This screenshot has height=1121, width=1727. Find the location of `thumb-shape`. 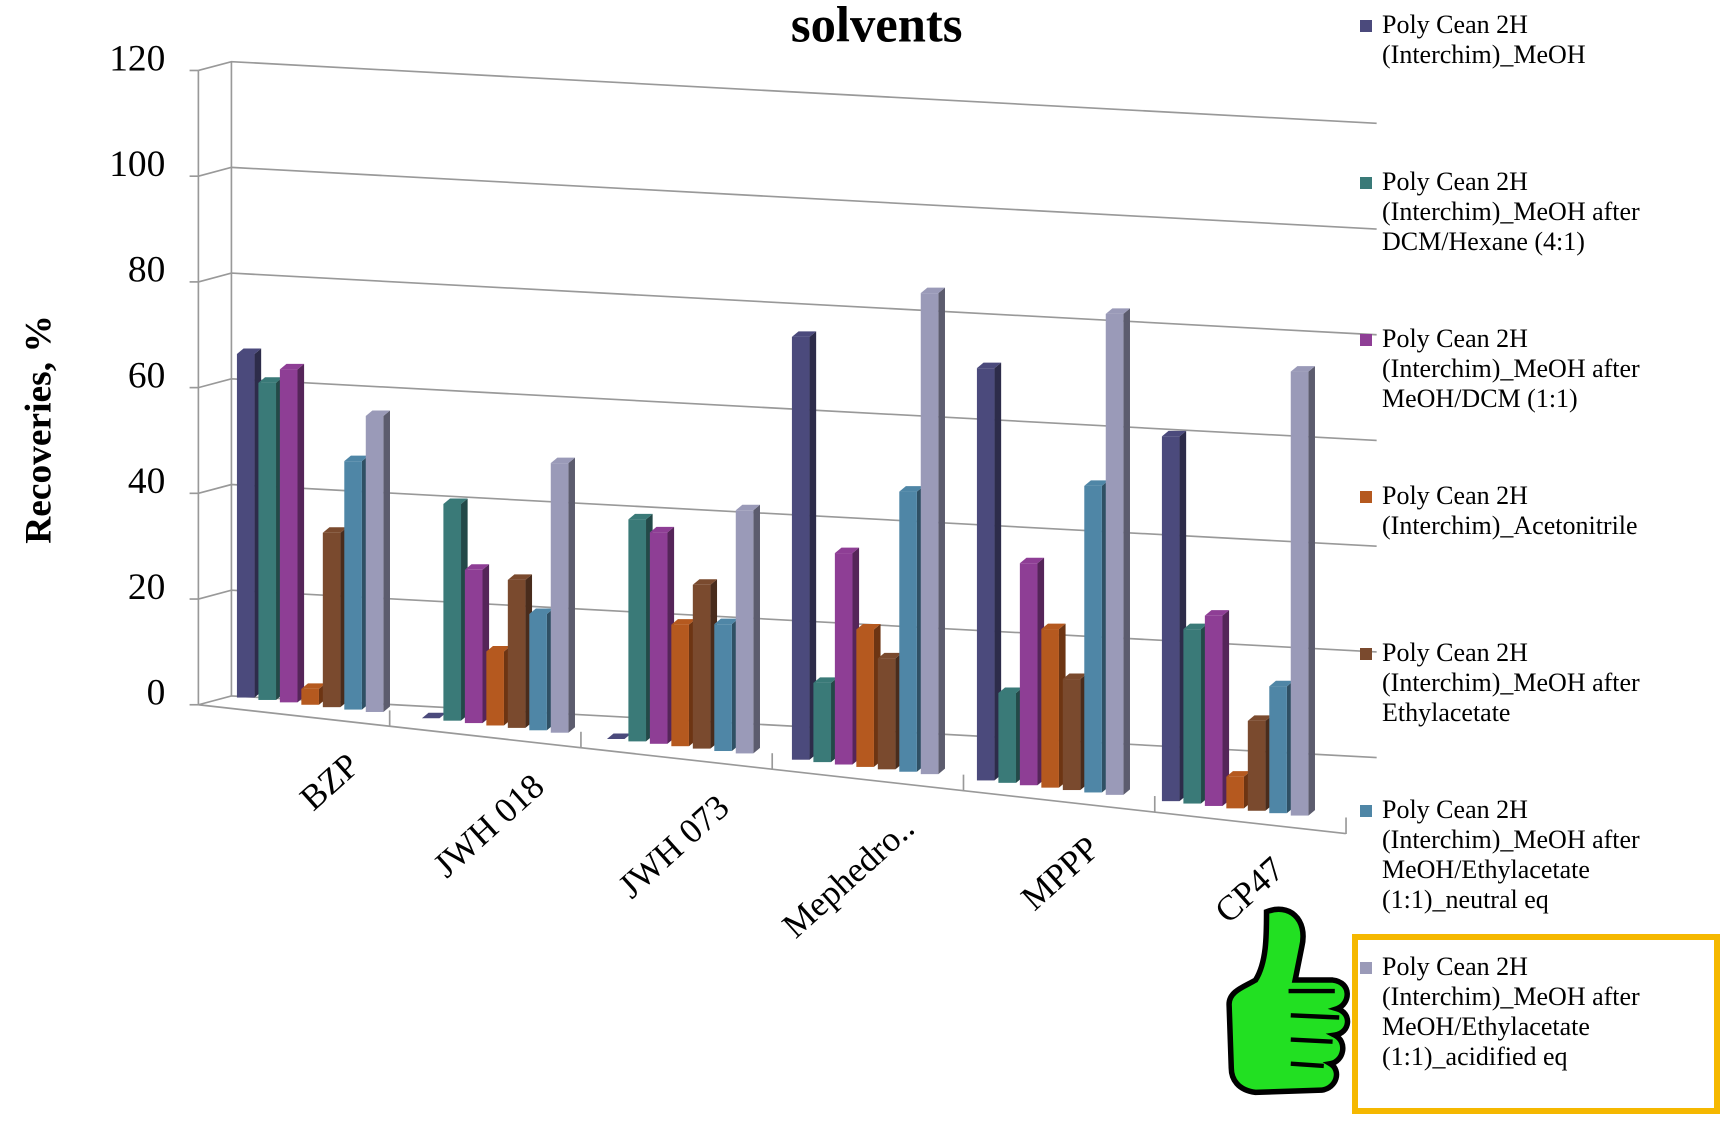

thumb-shape is located at coordinates (1288, 1001).